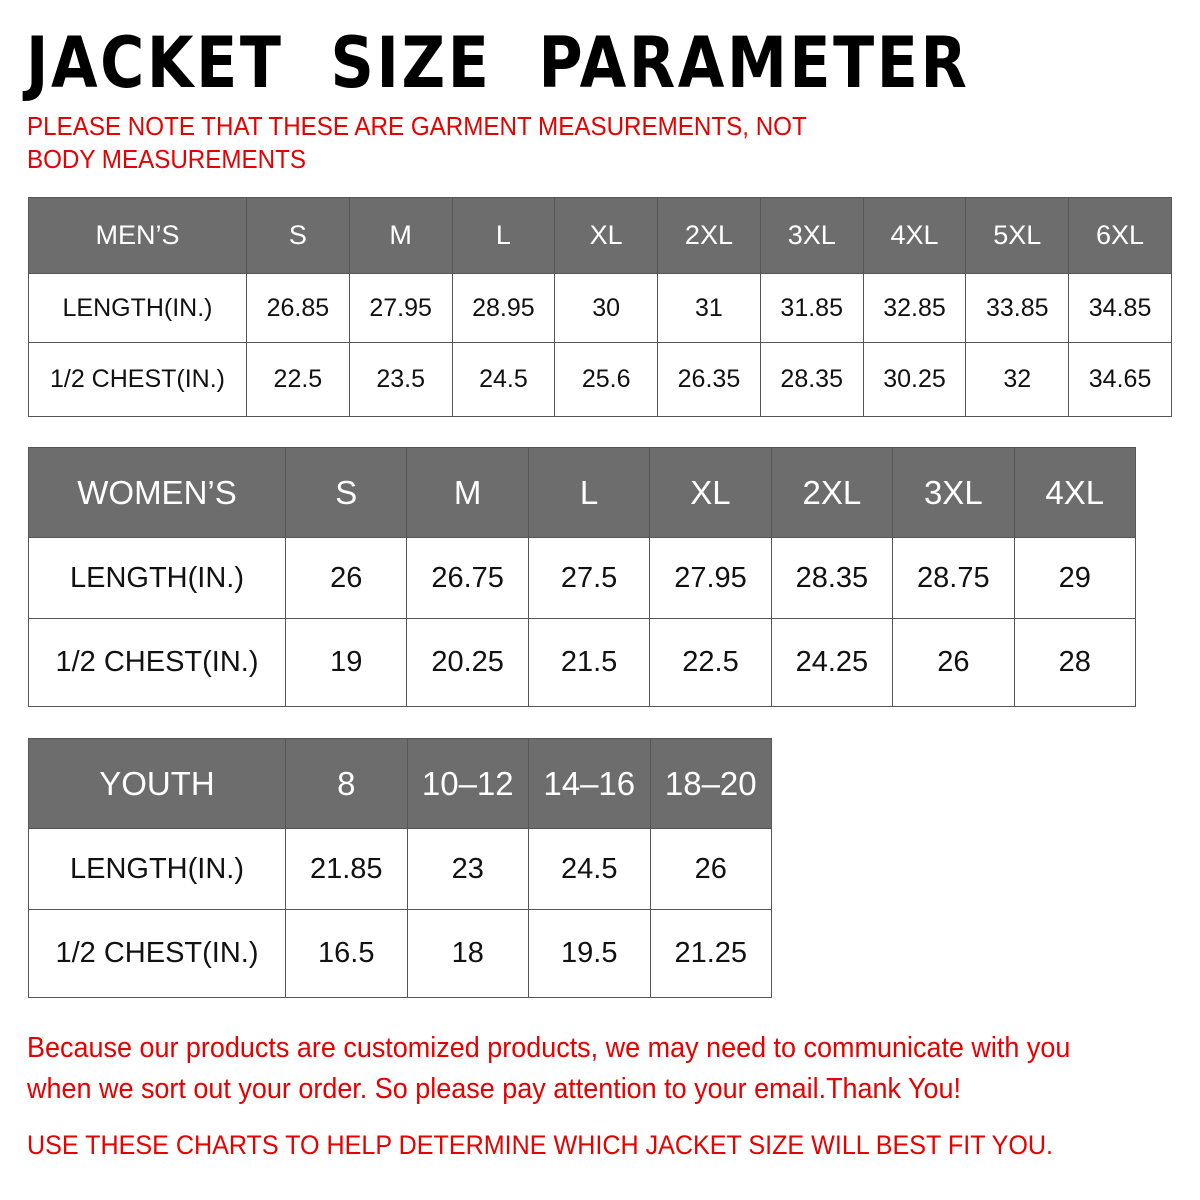 The image size is (1200, 1200). Describe the element at coordinates (1017, 235) in the screenshot. I see `size-header: 5XL` at that location.